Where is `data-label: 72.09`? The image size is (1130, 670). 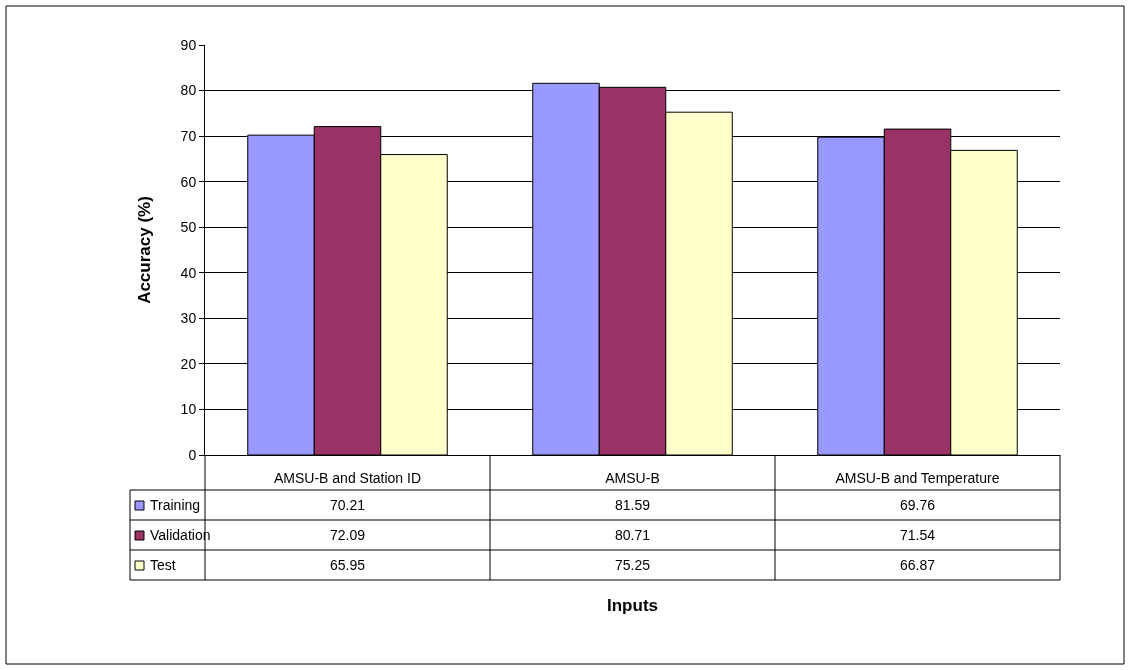 data-label: 72.09 is located at coordinates (348, 535).